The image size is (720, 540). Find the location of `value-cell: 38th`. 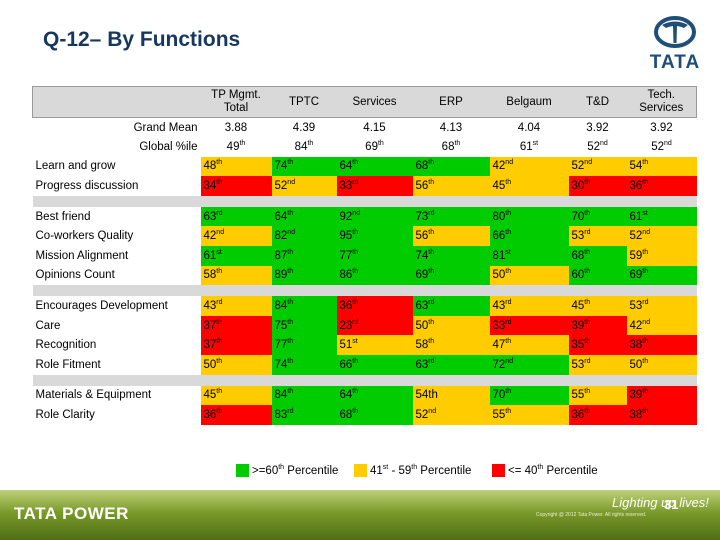

value-cell: 38th is located at coordinates (661, 345).